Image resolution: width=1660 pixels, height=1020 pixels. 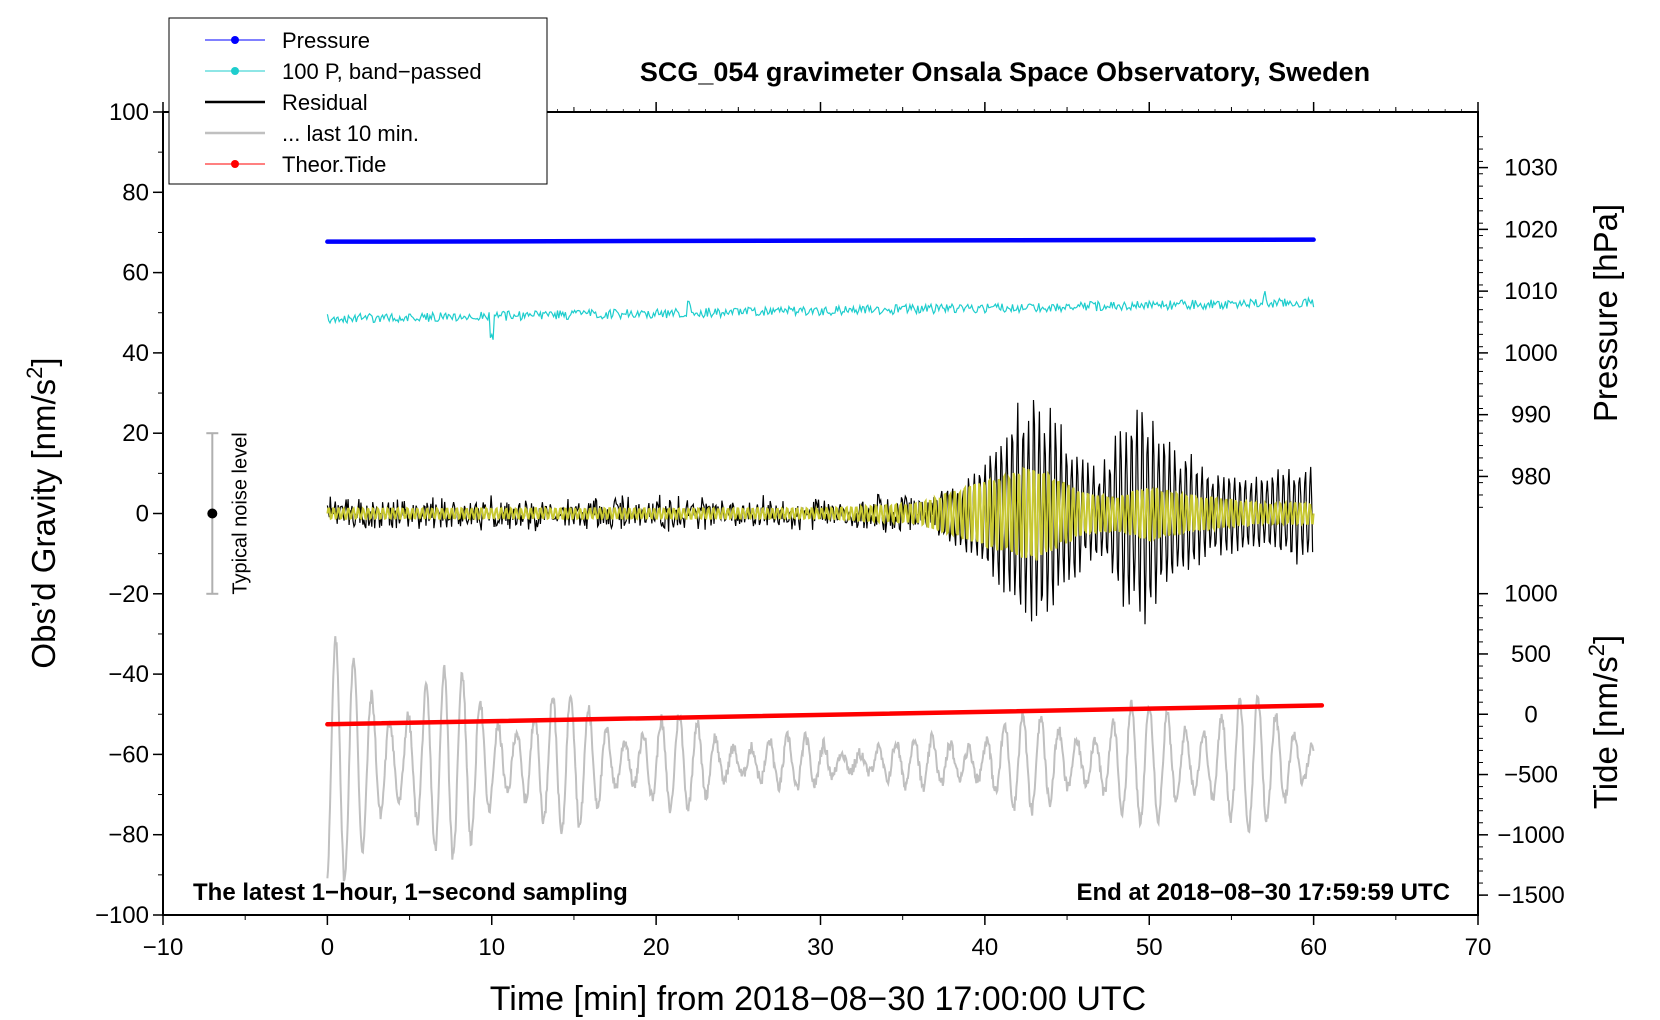 What do you see at coordinates (1149, 947) in the screenshot?
I see `x-tick-label: 50` at bounding box center [1149, 947].